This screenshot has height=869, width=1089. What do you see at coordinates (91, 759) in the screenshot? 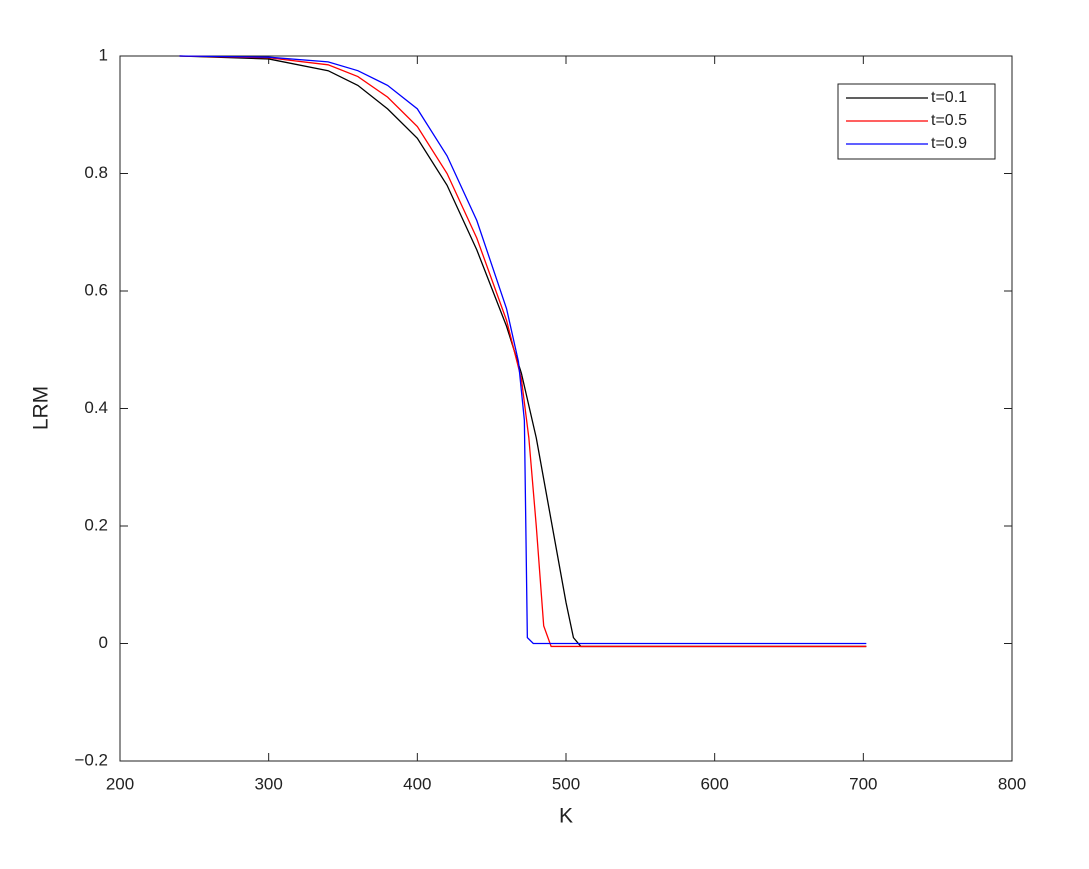
I see `y-tick-label: −0.2` at bounding box center [91, 759].